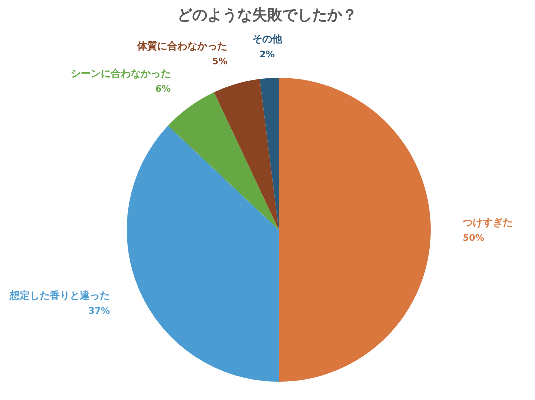  Describe the element at coordinates (220, 62) in the screenshot. I see `data-label: 5%` at that location.